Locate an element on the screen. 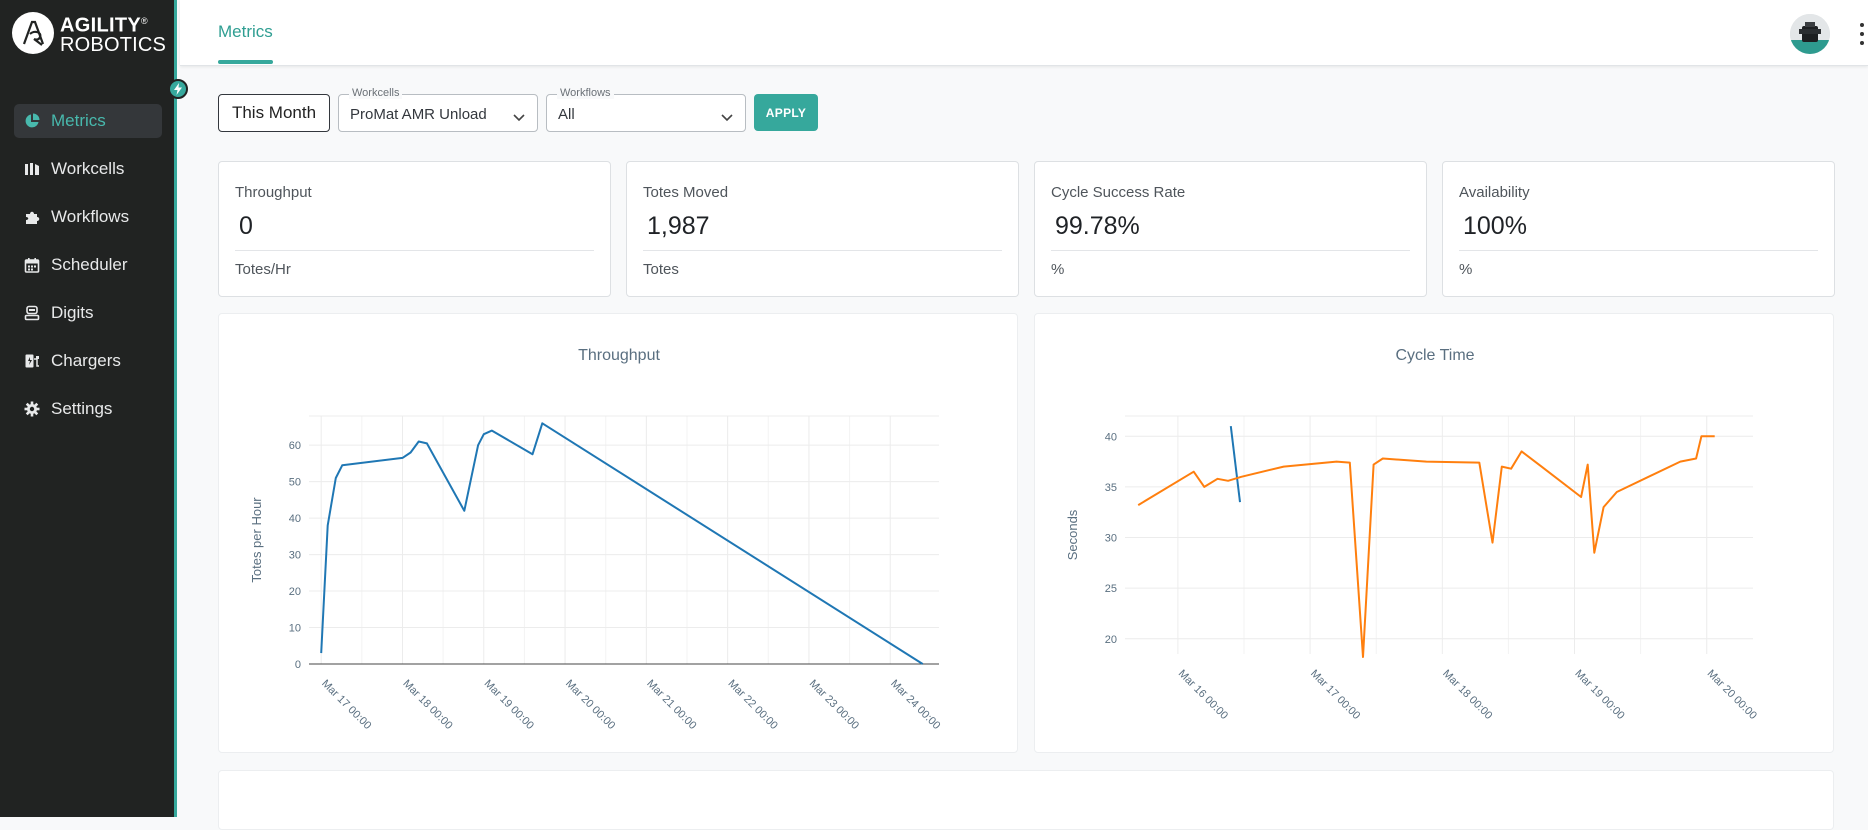 This screenshot has width=1868, height=830. sidebar-toggle-bolt-icon is located at coordinates (178, 89).